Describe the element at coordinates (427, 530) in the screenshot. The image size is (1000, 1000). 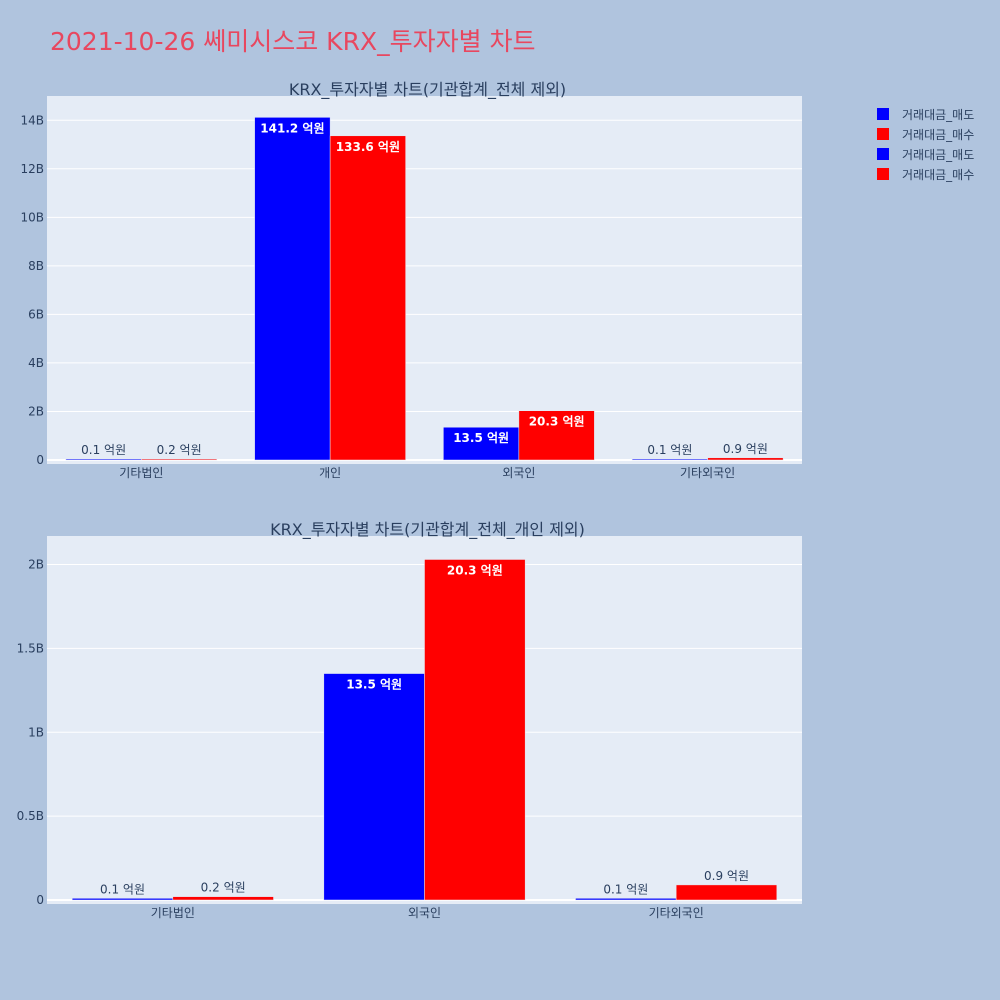
I see `chart-title: KRX_투자자별 차트(기관합계_전체_개인 제외)` at that location.